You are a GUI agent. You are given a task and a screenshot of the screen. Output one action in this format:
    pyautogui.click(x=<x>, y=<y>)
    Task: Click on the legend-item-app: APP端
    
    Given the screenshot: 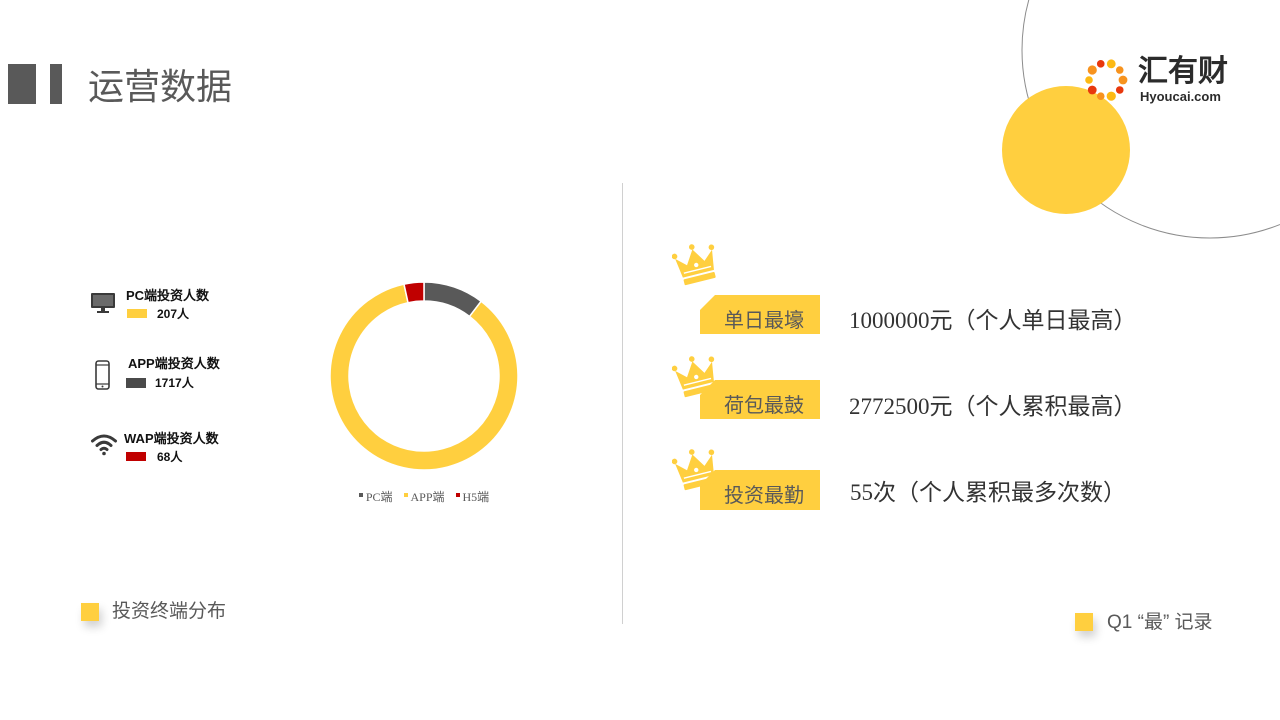 What is the action you would take?
    pyautogui.click(x=424, y=497)
    